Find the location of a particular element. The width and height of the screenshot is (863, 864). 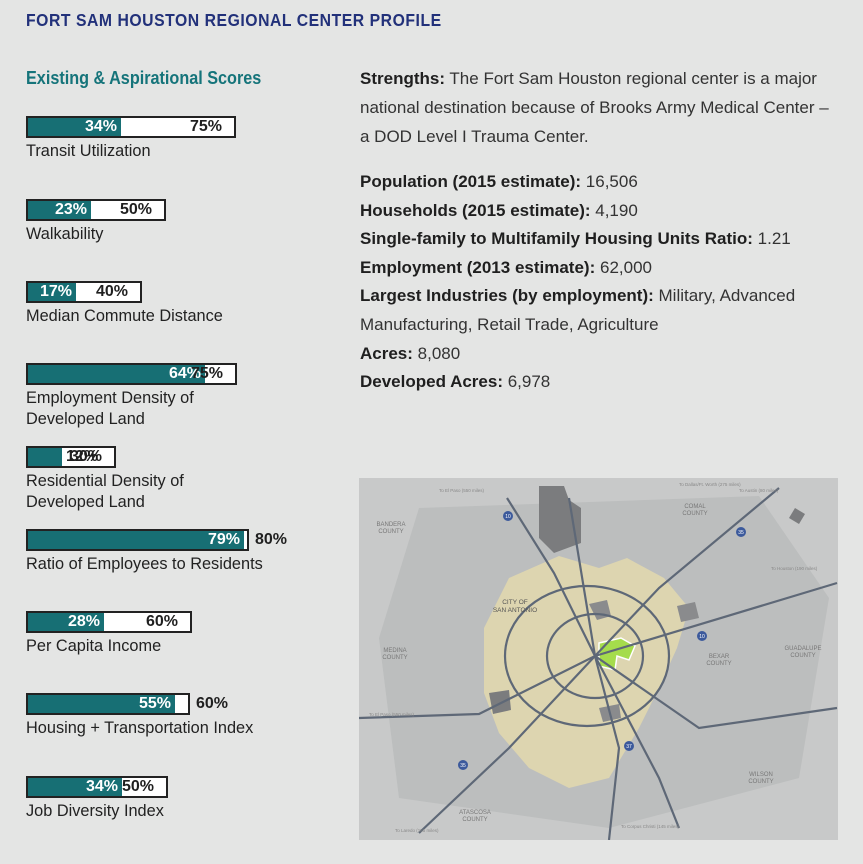

shield-icon: 37 is located at coordinates (629, 746).